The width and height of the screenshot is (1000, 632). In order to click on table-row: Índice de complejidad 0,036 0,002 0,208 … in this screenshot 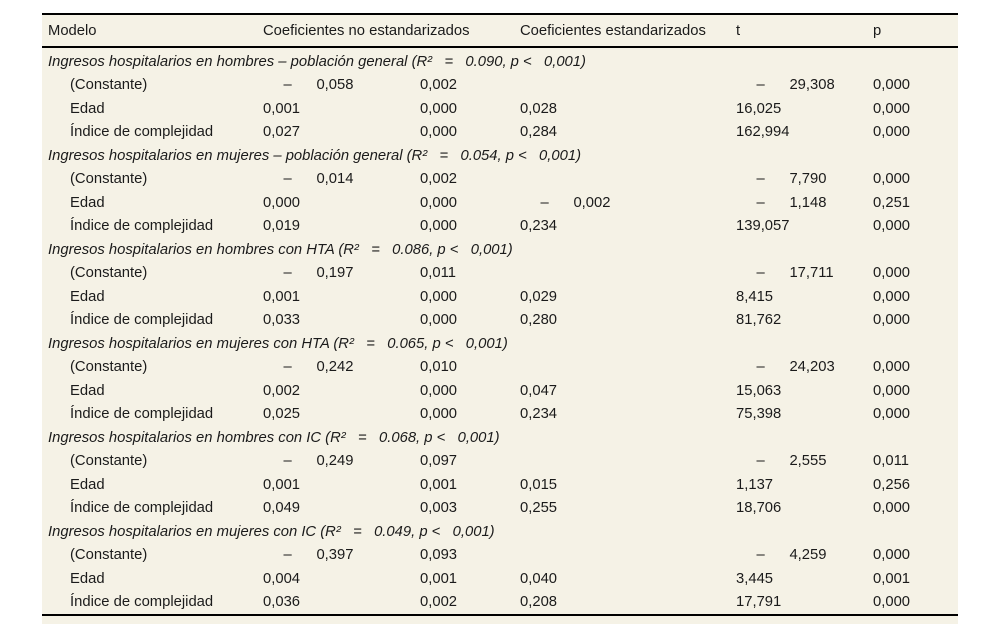, I will do `click(503, 603)`.